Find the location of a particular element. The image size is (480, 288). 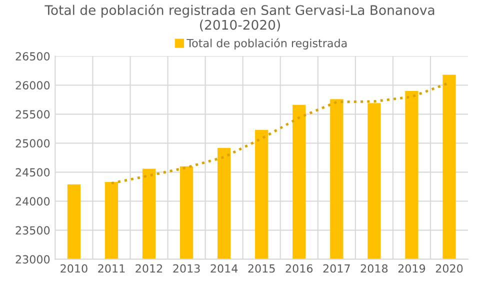

y-tick-label: 26500 is located at coordinates (33, 56).